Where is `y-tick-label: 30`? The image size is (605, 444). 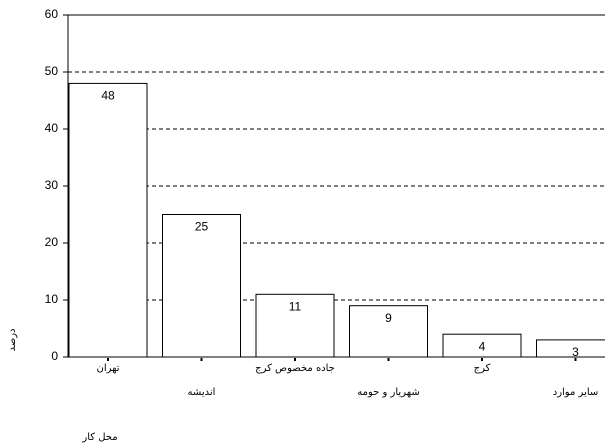 y-tick-label: 30 is located at coordinates (52, 185).